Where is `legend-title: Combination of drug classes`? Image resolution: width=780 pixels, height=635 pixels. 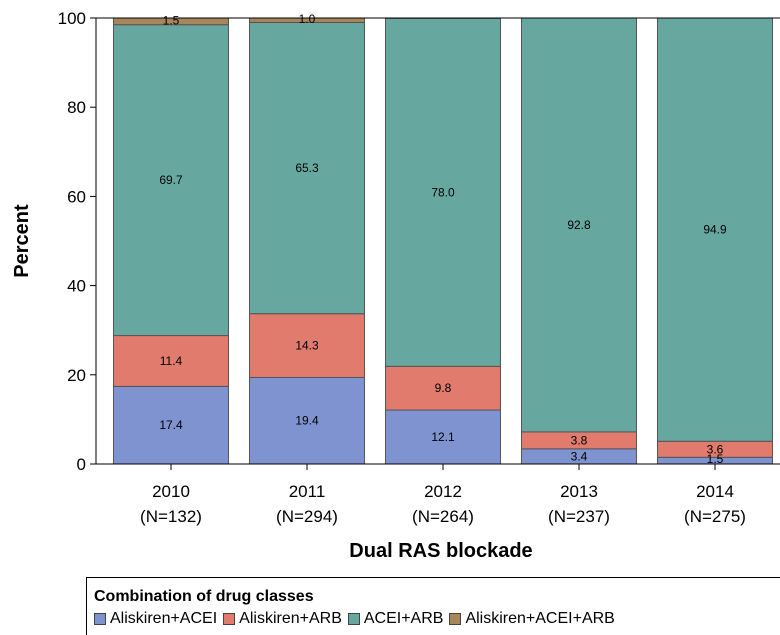
legend-title: Combination of drug classes is located at coordinates (204, 596).